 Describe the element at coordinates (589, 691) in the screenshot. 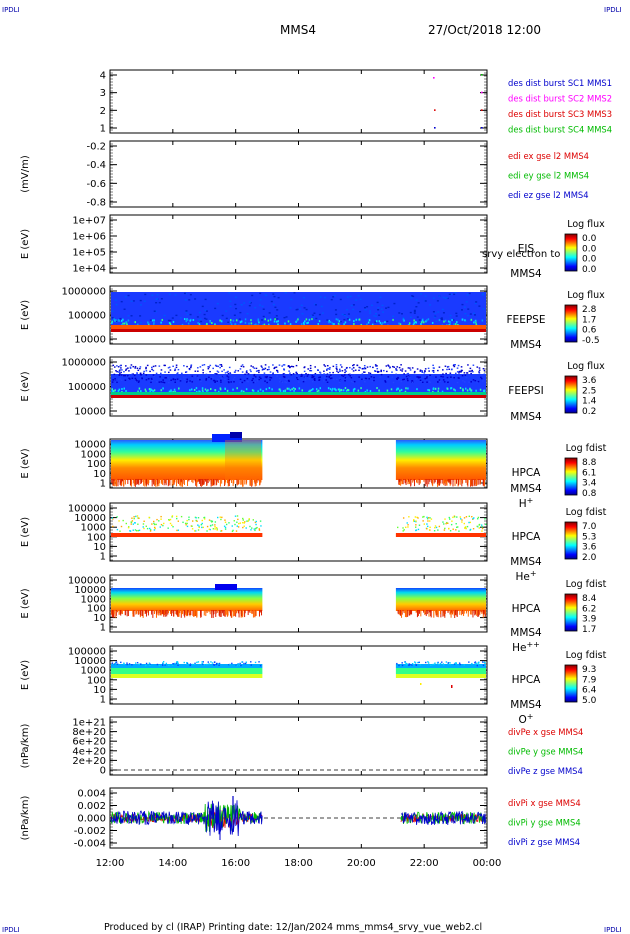

I see `colorbar-tick-label: 6.4` at that location.